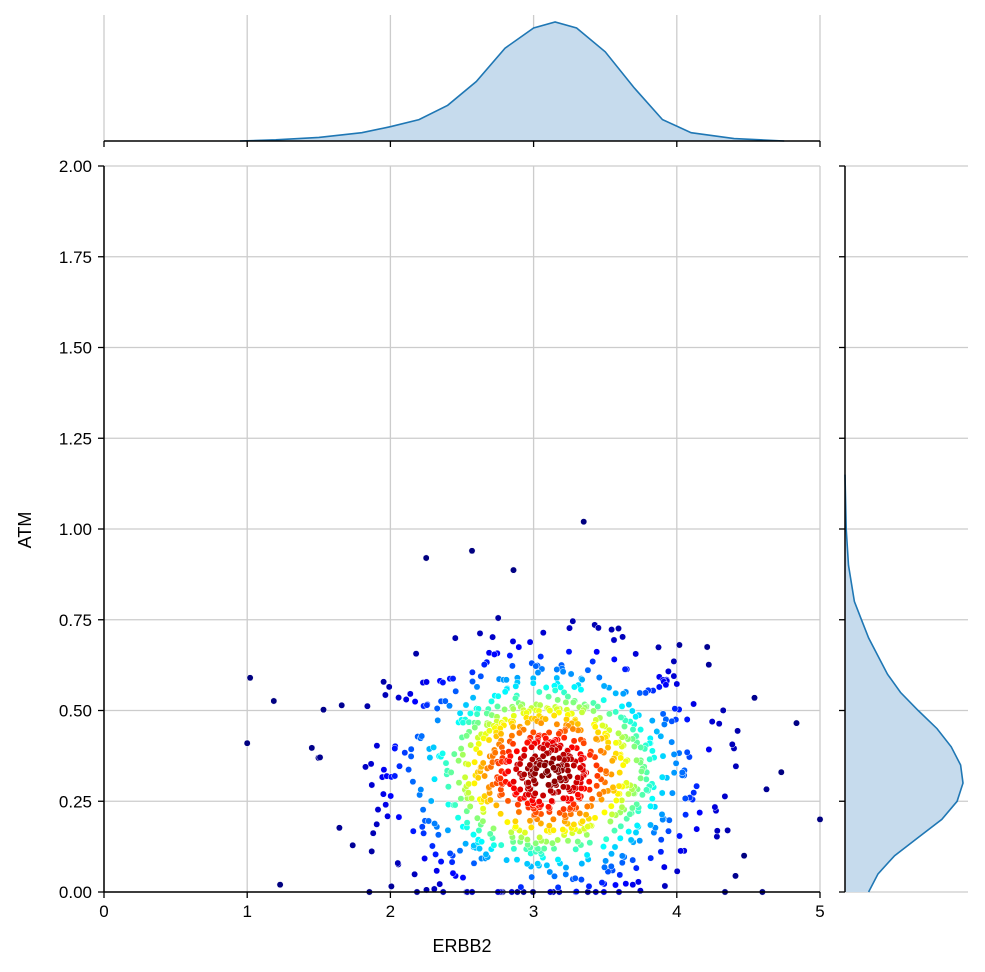 The image size is (985, 972). I want to click on top-marginal-kde, so click(512, 81).